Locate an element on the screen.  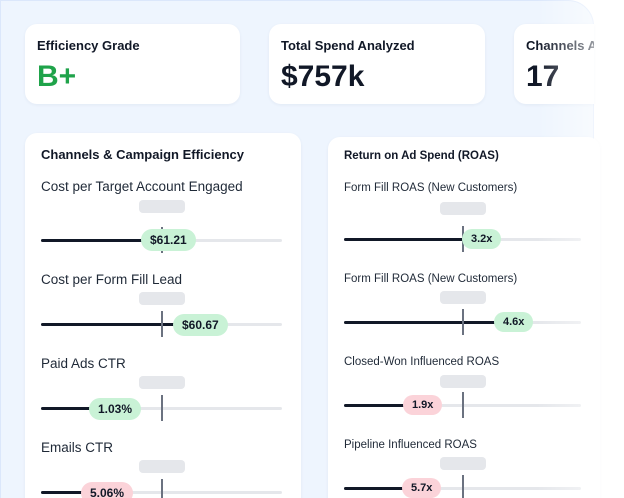
efficiency-grade-label: Efficiency Grade is located at coordinates (88, 45).